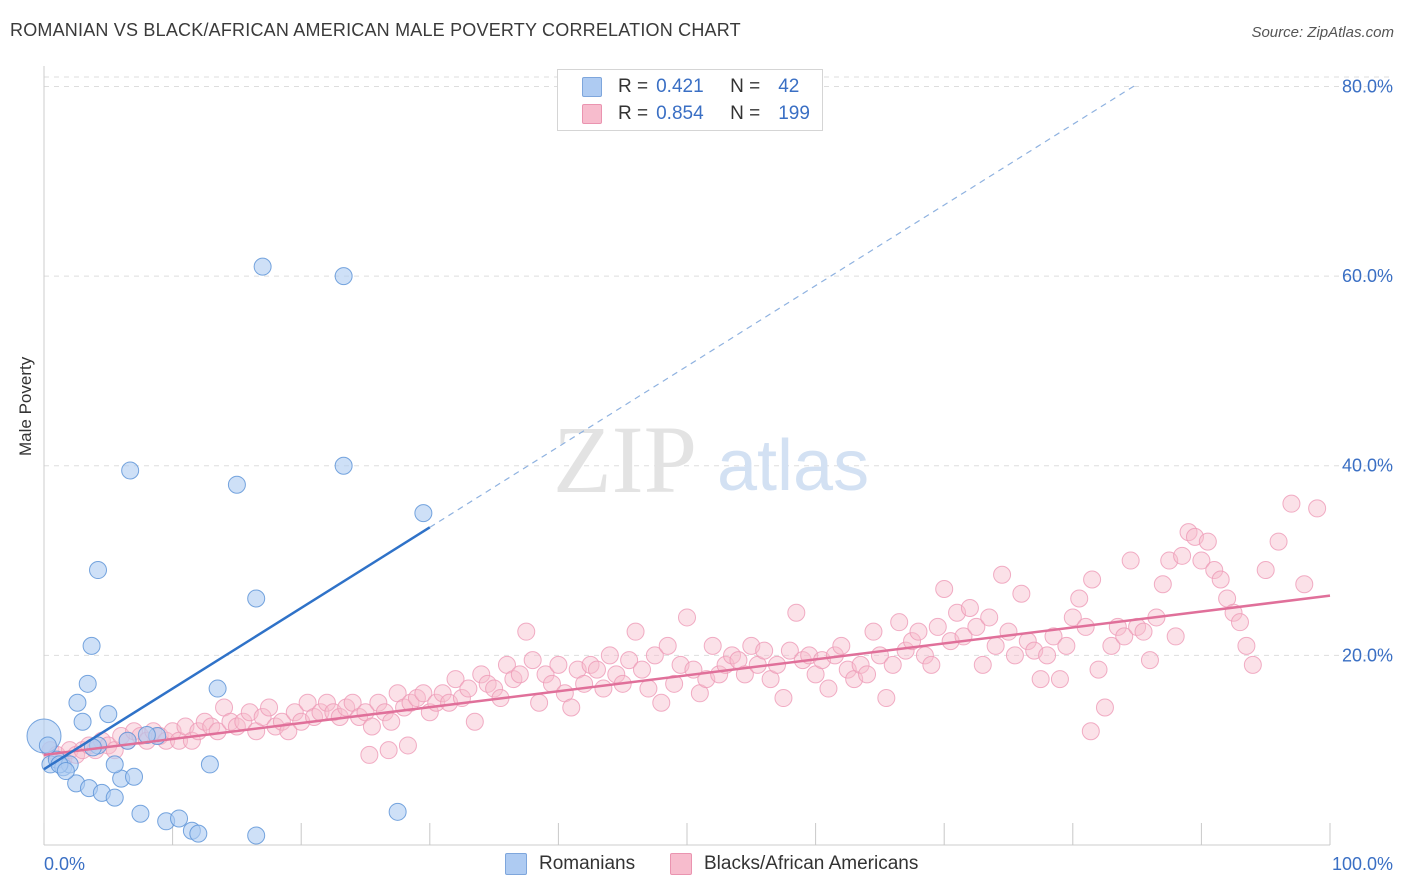  Describe the element at coordinates (1367, 86) in the screenshot. I see `y-tick-label: 80.0%` at that location.